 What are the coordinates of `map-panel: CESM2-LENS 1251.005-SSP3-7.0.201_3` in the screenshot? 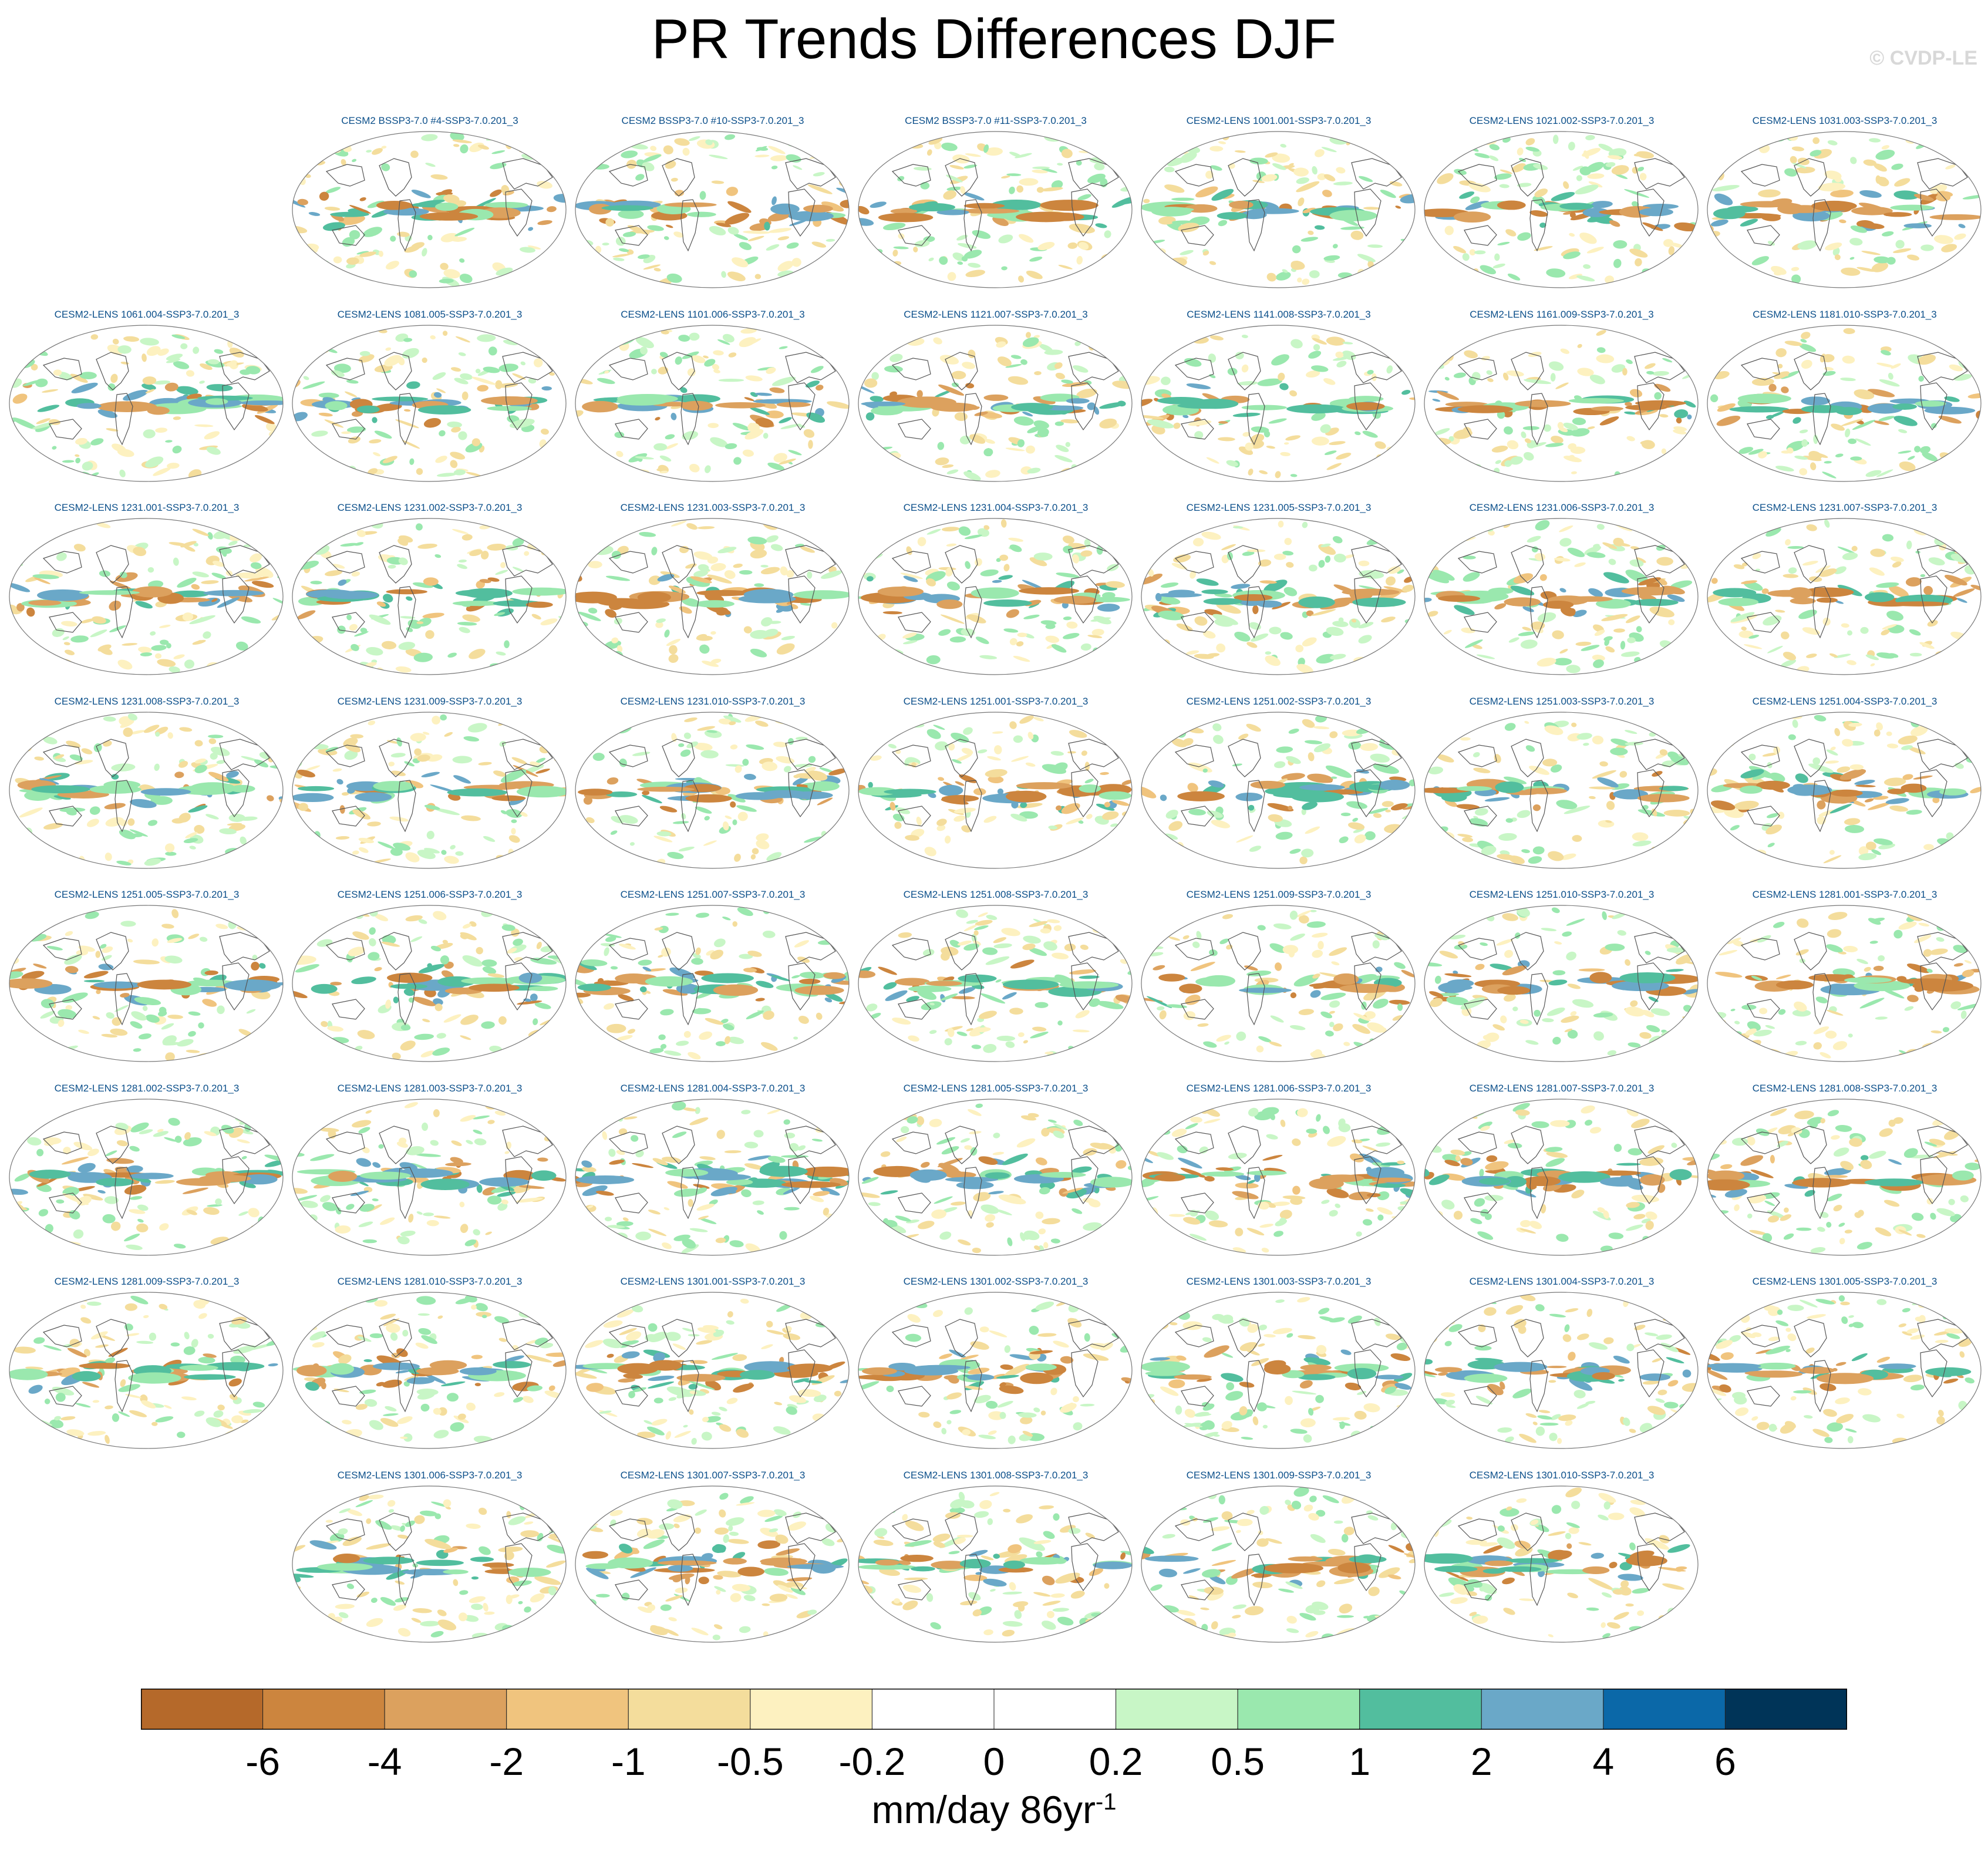 It's located at (147, 977).